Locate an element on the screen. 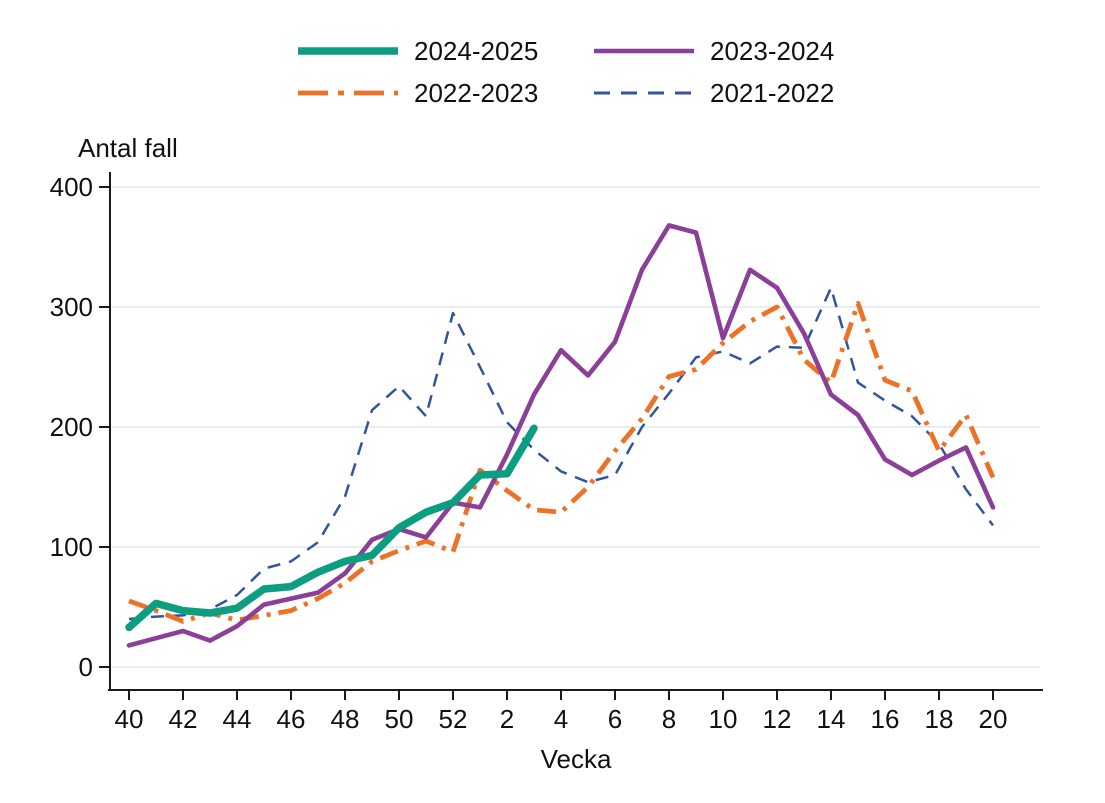 The image size is (1105, 803). x-tick-label-12: 12 is located at coordinates (777, 719).